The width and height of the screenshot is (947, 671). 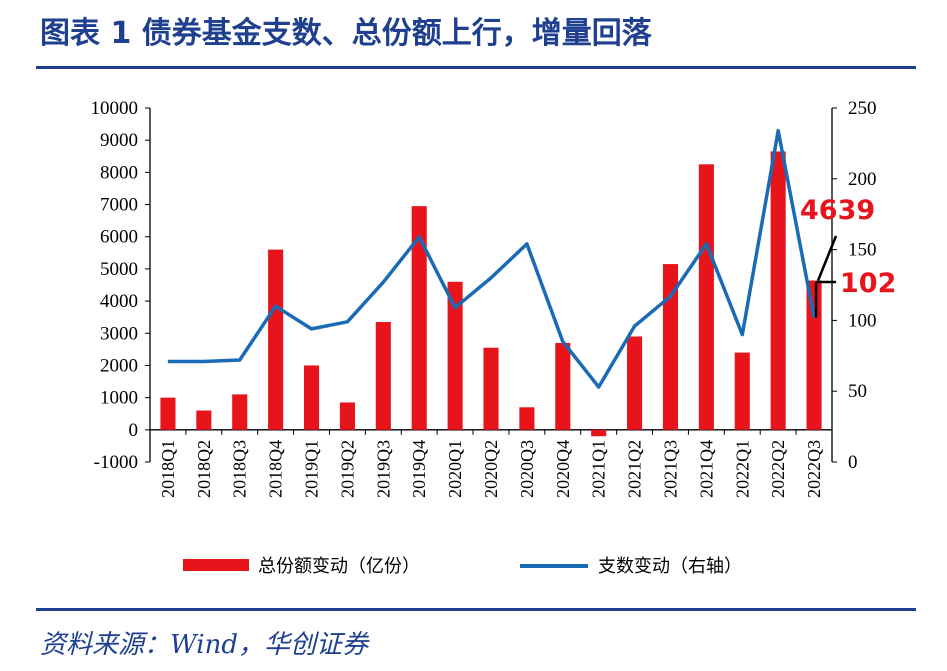 What do you see at coordinates (868, 283) in the screenshot?
I see `line-value-label: 102` at bounding box center [868, 283].